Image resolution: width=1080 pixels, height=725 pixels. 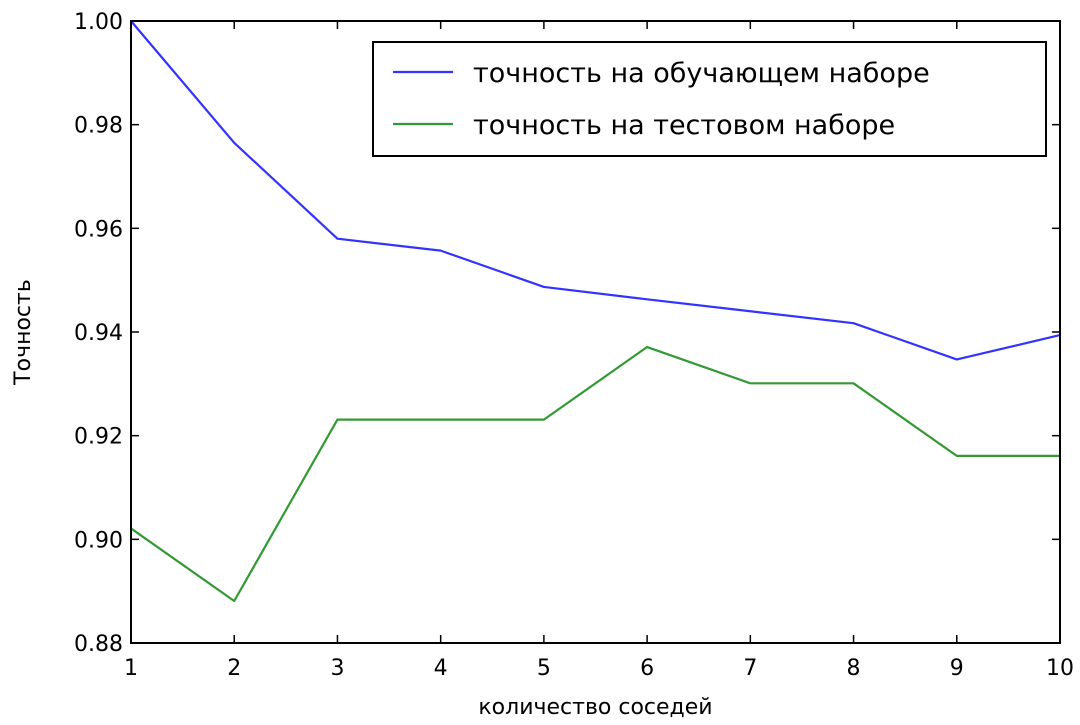 What do you see at coordinates (701, 73) in the screenshot?
I see `legend-label-train: точность на обучающем наборе` at bounding box center [701, 73].